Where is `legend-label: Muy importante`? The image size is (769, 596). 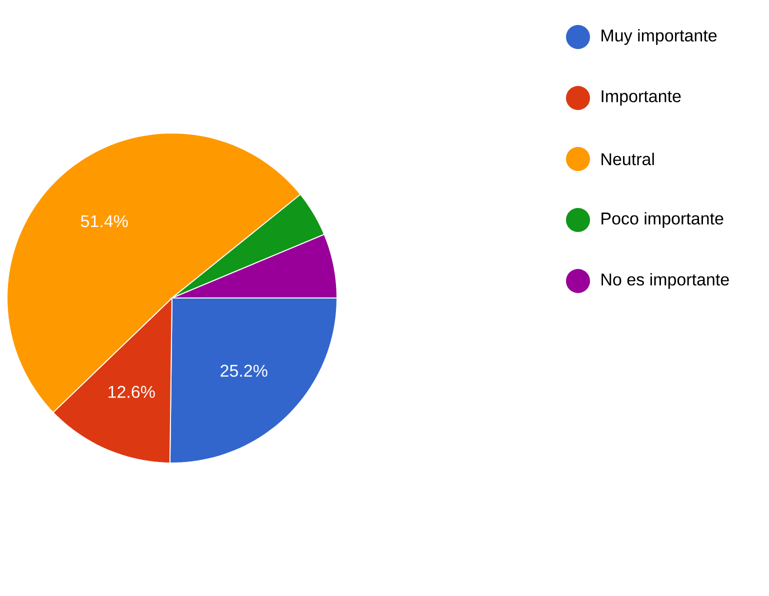 legend-label: Muy importante is located at coordinates (659, 37).